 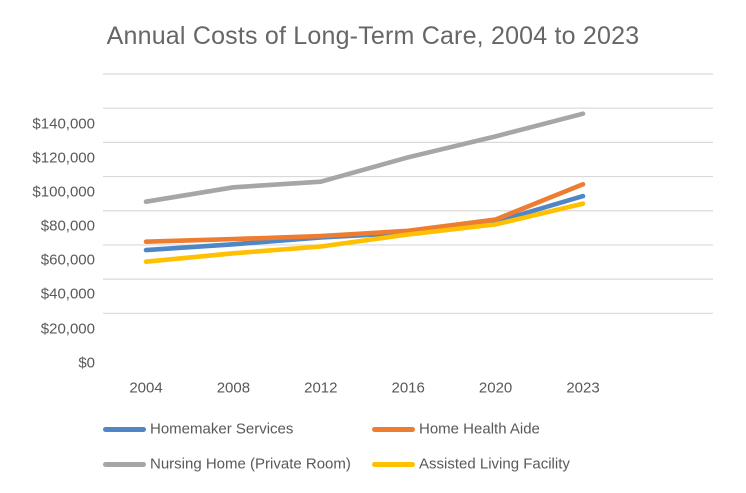 I want to click on legend-label: Nursing Home (Private Room), so click(x=250, y=463).